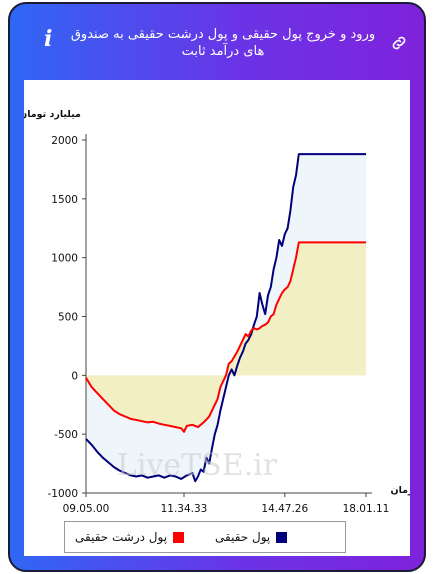 This screenshot has height=574, width=433. I want to click on legend-swatch-real-money, so click(282, 537).